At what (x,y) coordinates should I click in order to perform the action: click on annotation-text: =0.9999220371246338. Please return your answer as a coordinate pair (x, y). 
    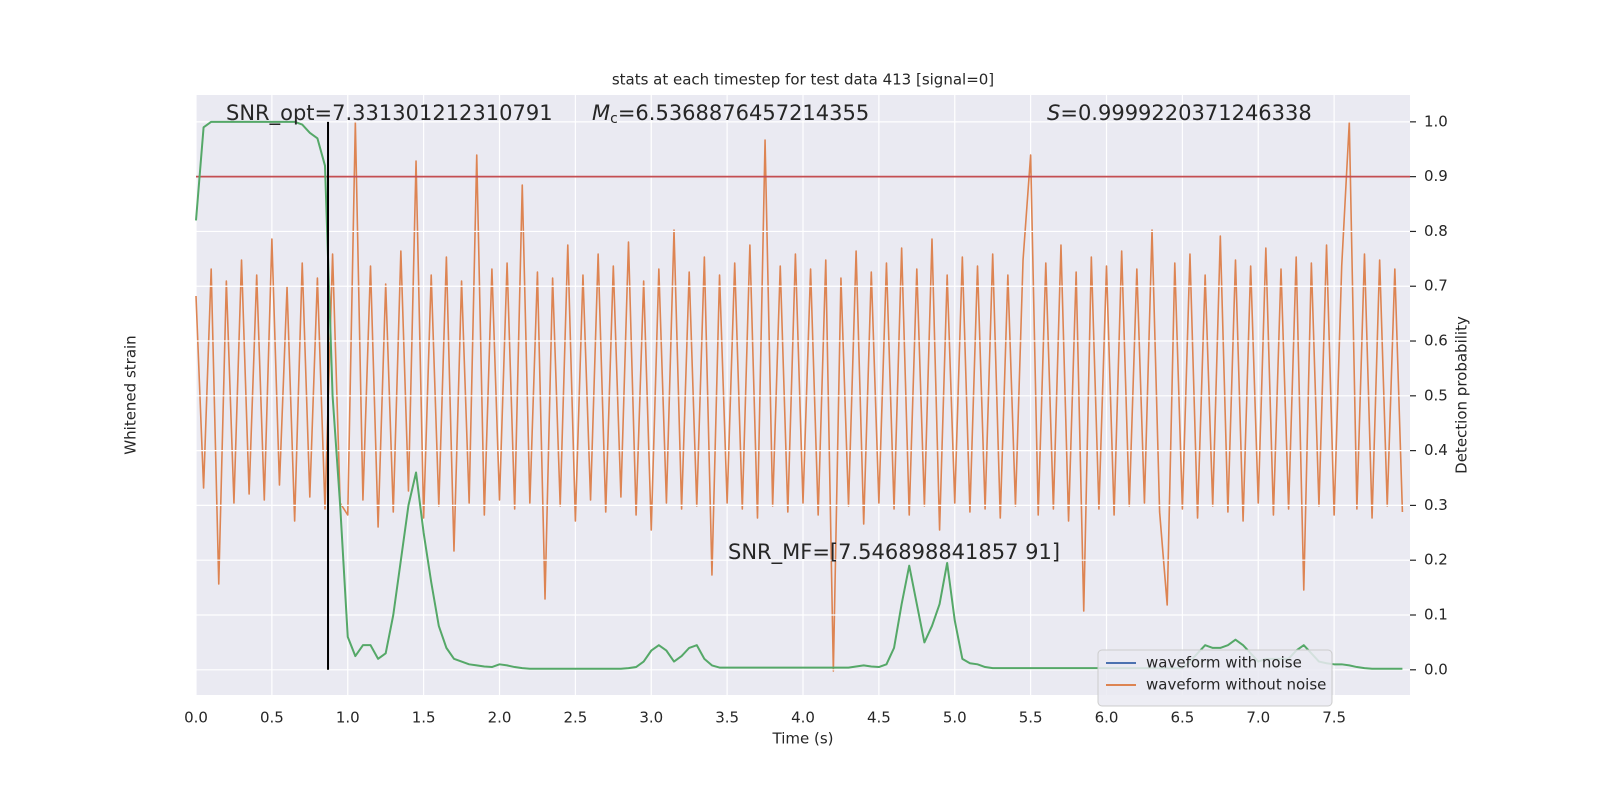
    Looking at the image, I should click on (1185, 113).